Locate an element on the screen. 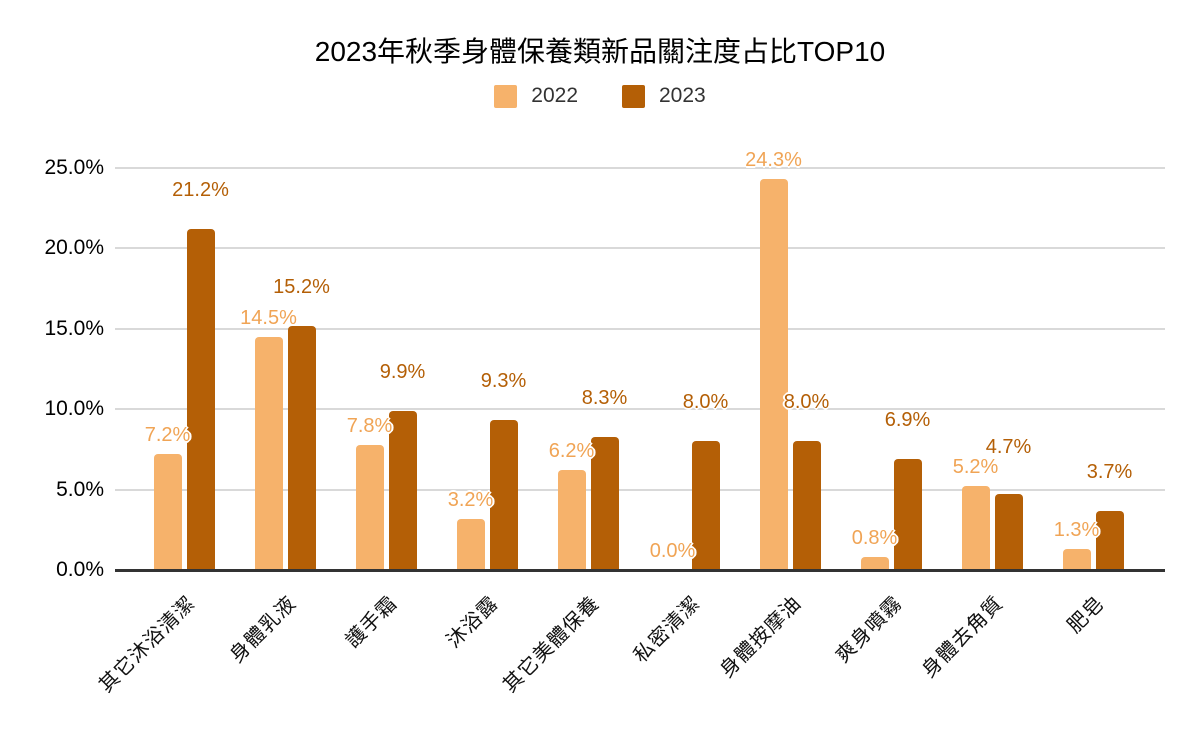 The width and height of the screenshot is (1200, 742). bar-label-2023: 21.2% is located at coordinates (200, 190).